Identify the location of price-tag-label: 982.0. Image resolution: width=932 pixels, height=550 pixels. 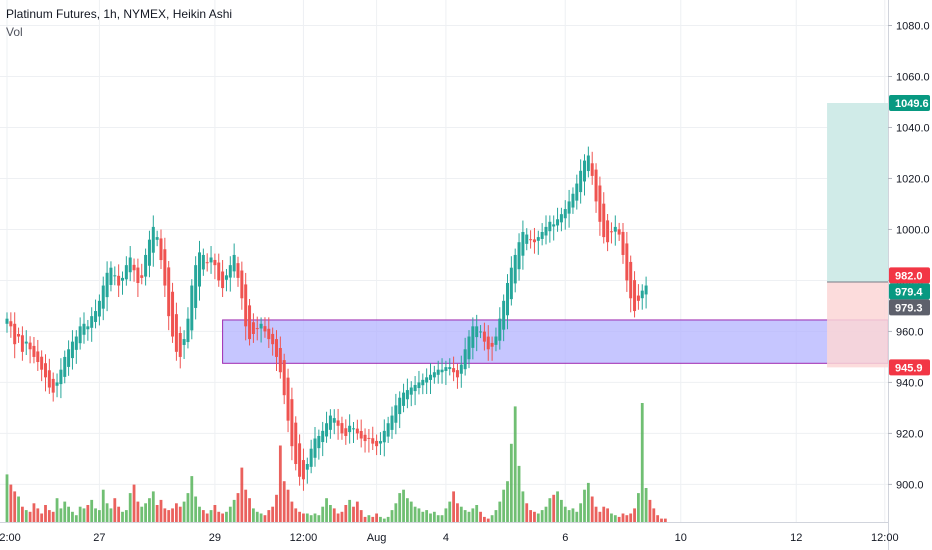
(909, 276).